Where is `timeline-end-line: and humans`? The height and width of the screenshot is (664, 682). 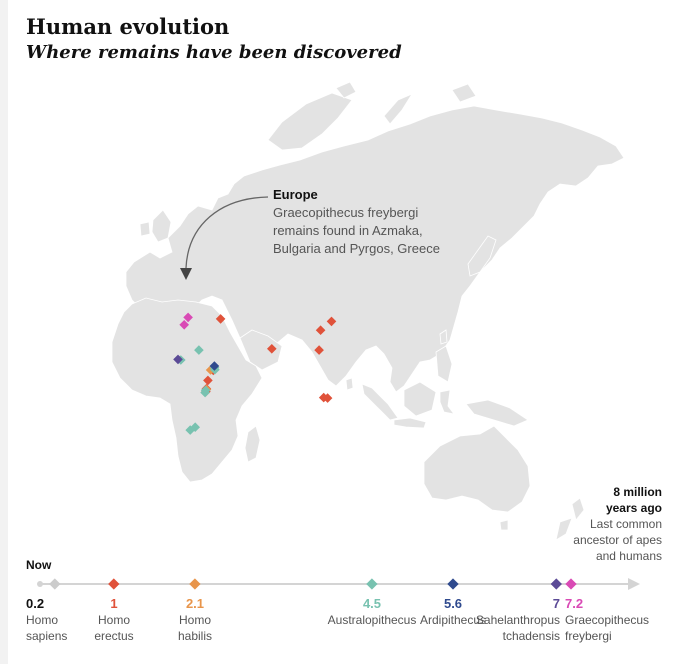 timeline-end-line: and humans is located at coordinates (628, 556).